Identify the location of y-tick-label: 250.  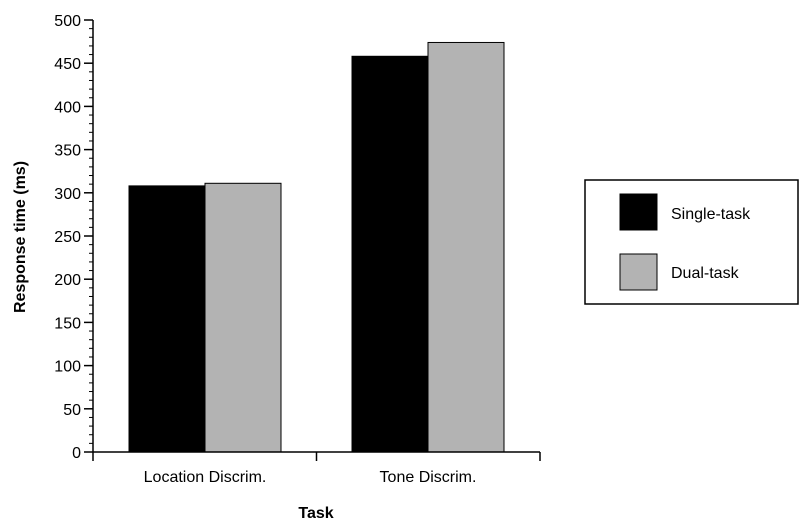
(67, 237).